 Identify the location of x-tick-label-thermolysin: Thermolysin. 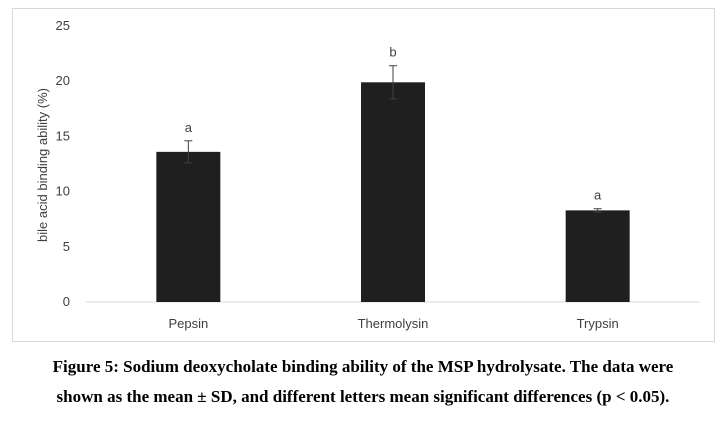
(393, 323).